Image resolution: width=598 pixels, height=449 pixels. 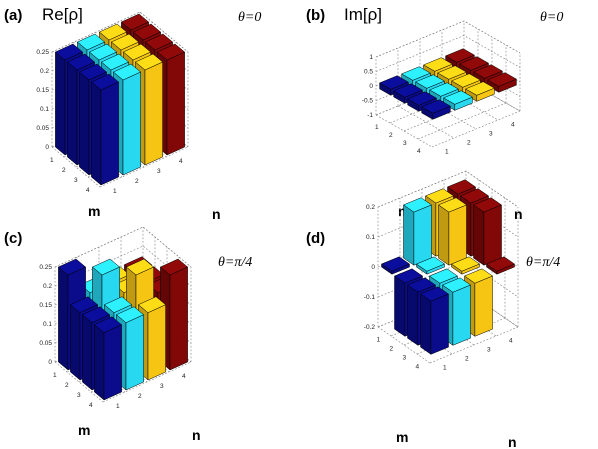 What do you see at coordinates (371, 57) in the screenshot?
I see `z-tick-label: 1` at bounding box center [371, 57].